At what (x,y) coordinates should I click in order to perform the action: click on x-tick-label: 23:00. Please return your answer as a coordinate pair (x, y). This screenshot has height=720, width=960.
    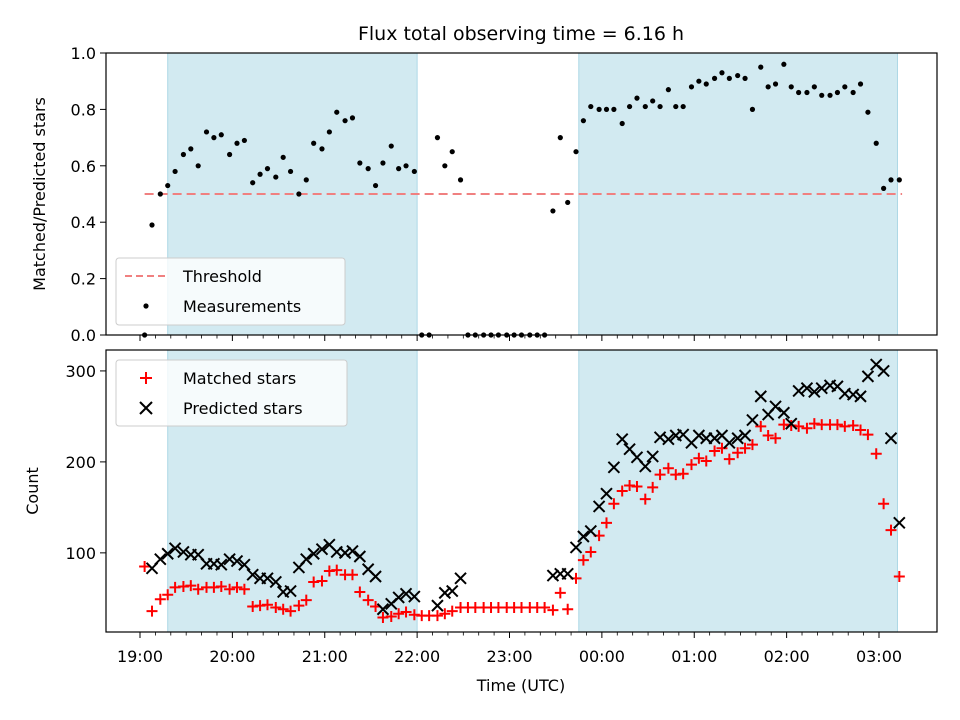
    Looking at the image, I should click on (509, 656).